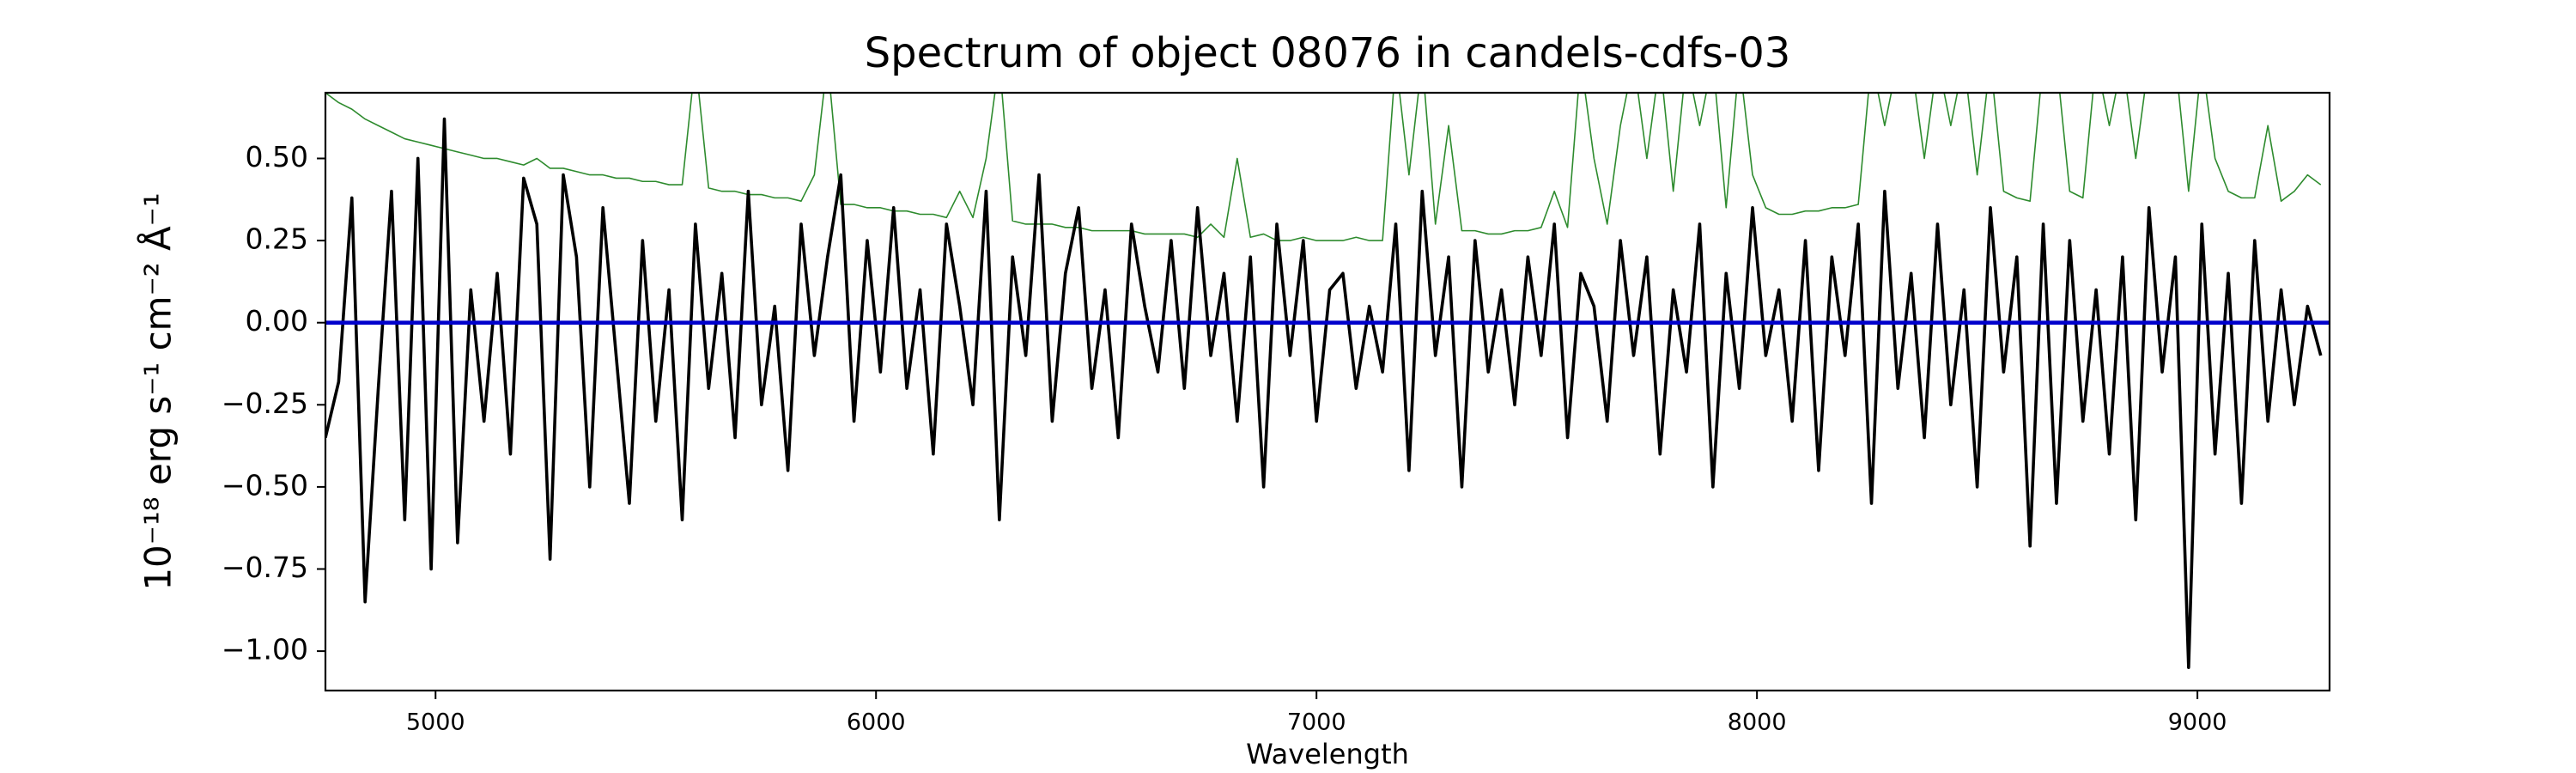 Image resolution: width=2576 pixels, height=773 pixels. What do you see at coordinates (435, 722) in the screenshot?
I see `x-tick-label: 5000` at bounding box center [435, 722].